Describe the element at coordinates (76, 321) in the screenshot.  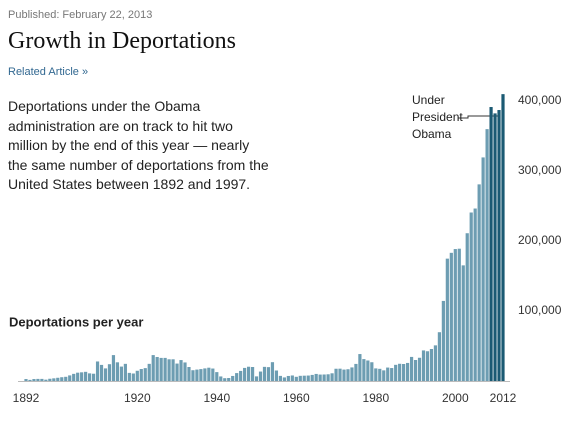
I see `chart-title: Deportations per year` at that location.